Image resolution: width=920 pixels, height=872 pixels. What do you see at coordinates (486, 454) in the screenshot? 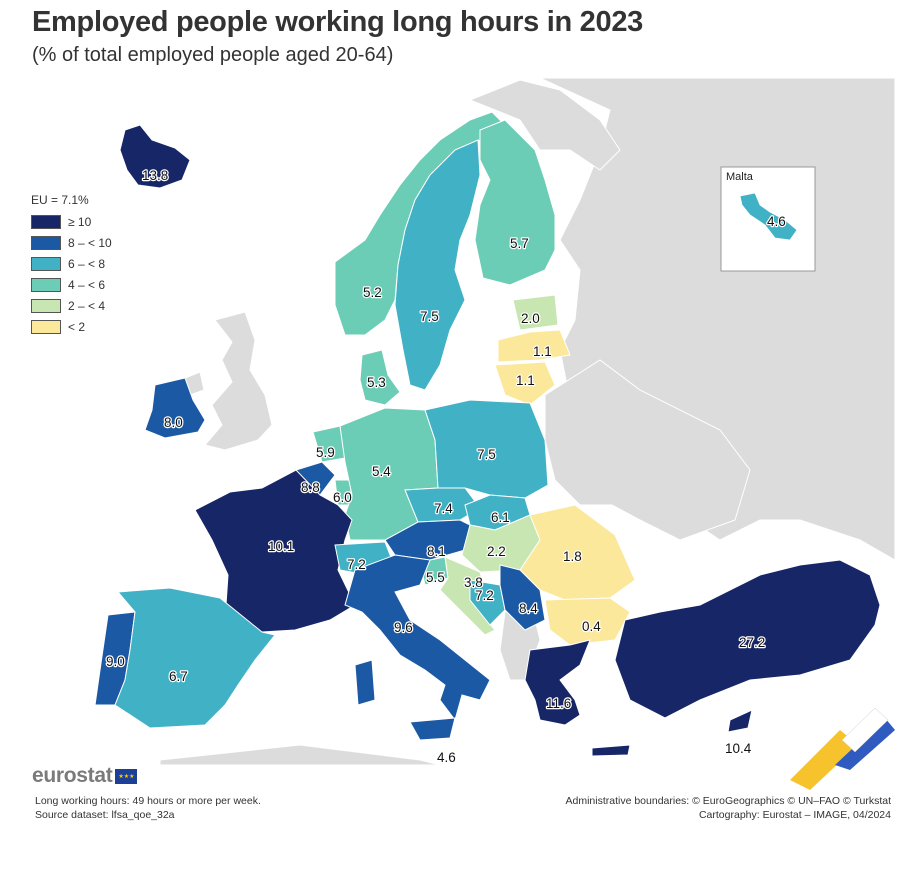
I see `label-poland: 7.5` at bounding box center [486, 454].